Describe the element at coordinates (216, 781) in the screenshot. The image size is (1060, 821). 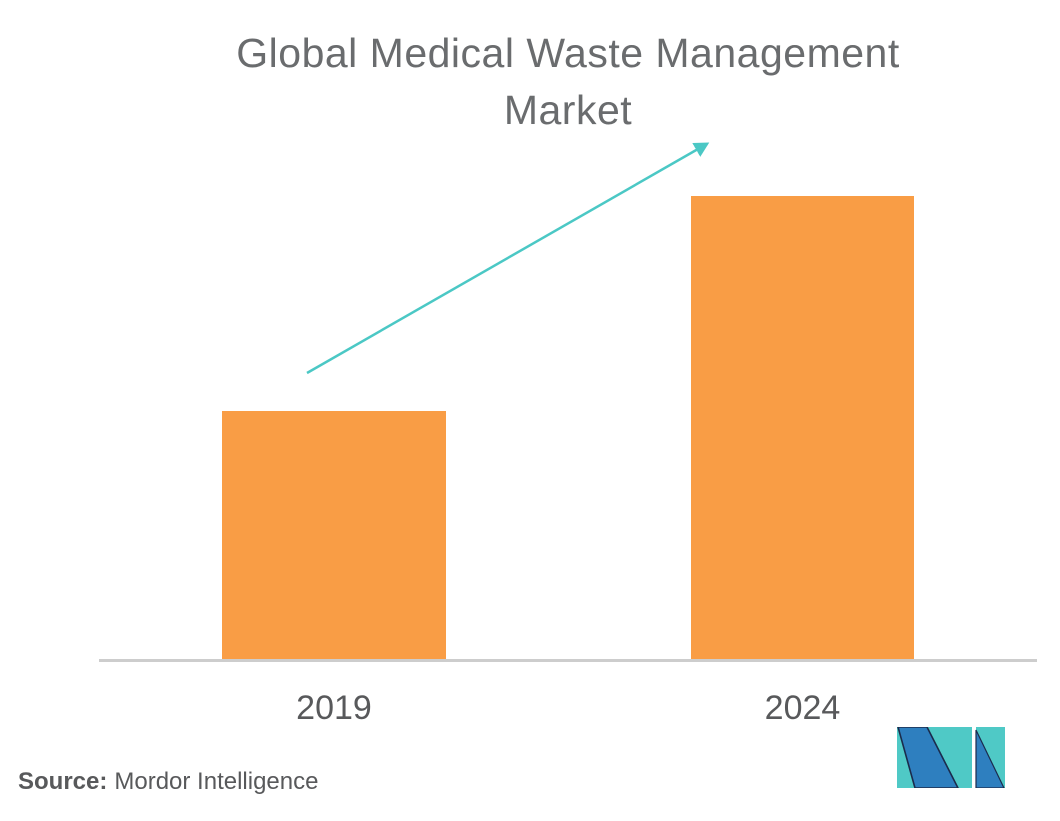
I see `source-value: Mordor Intelligence` at that location.